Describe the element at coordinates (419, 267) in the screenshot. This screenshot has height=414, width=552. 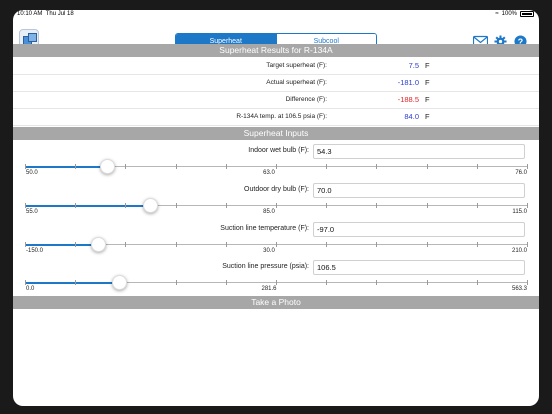
I see `input-field: 106.5` at that location.